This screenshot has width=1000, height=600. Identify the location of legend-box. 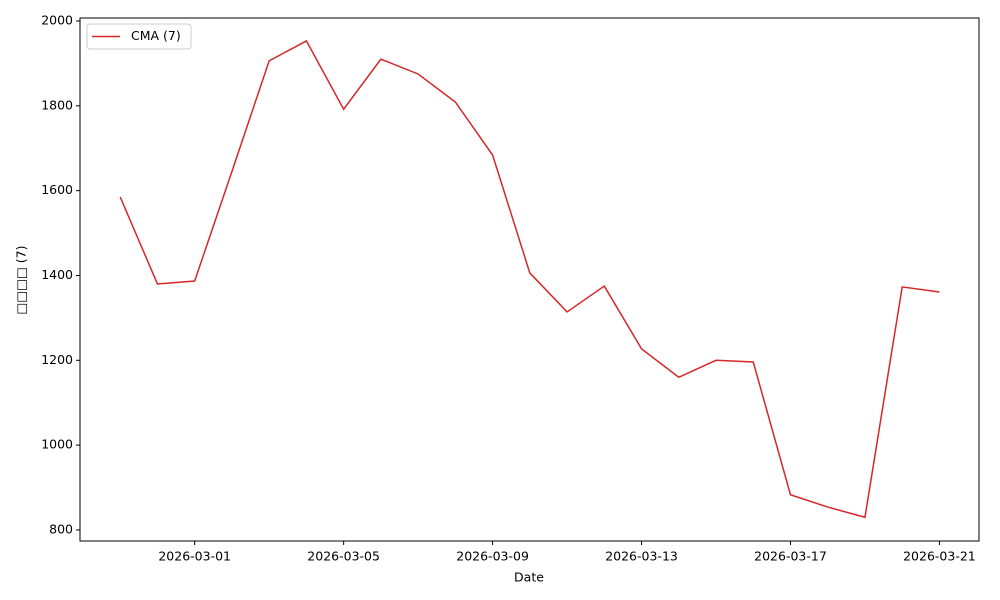
(139, 36).